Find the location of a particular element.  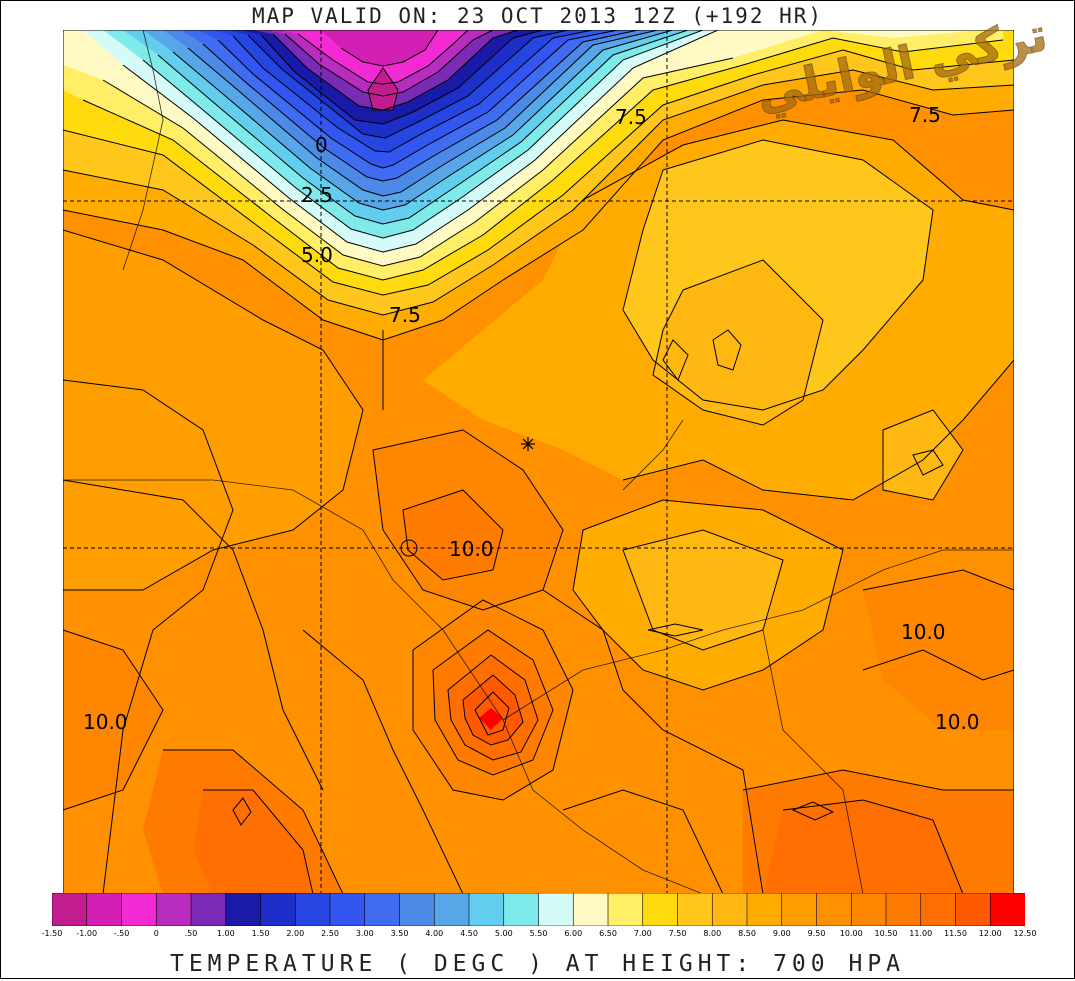

contour-label: 5.0 is located at coordinates (317, 255).